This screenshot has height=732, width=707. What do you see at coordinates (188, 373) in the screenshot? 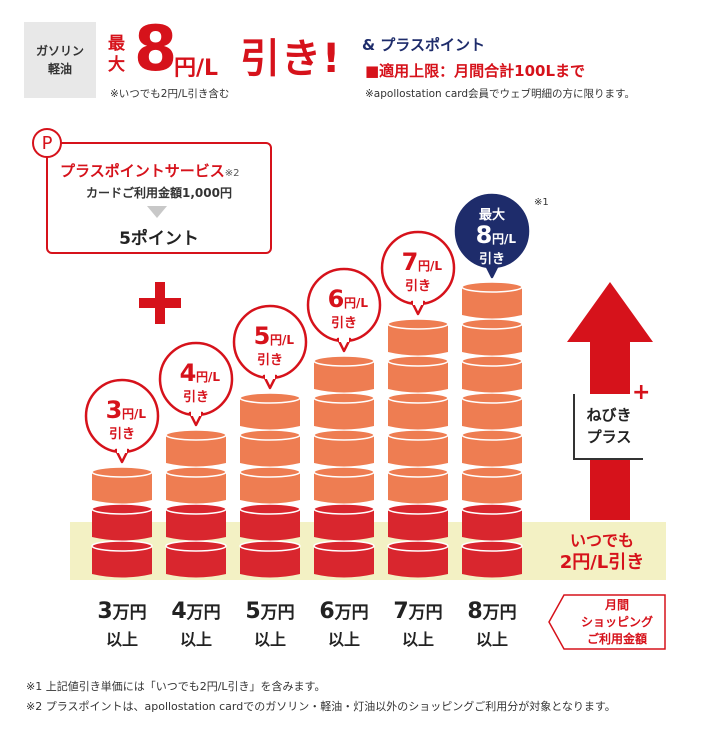
I see `bubble-discount-value: 4` at bounding box center [188, 373].